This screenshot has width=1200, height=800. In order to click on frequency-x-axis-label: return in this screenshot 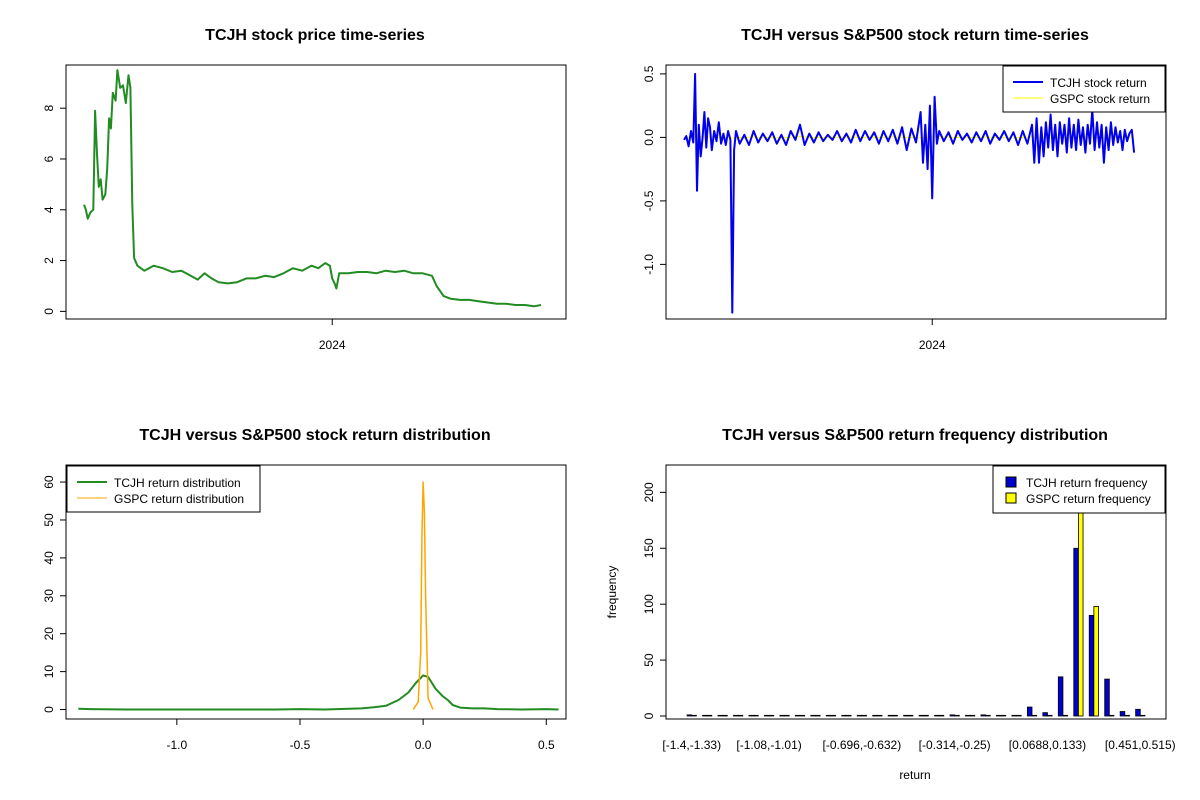, I will do `click(914, 775)`.